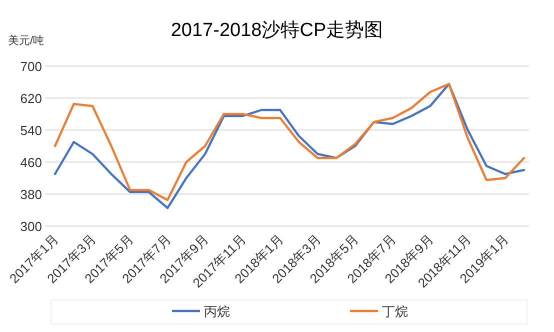 This screenshot has height=332, width=554. I want to click on y-tick-label: 300, so click(31, 226).